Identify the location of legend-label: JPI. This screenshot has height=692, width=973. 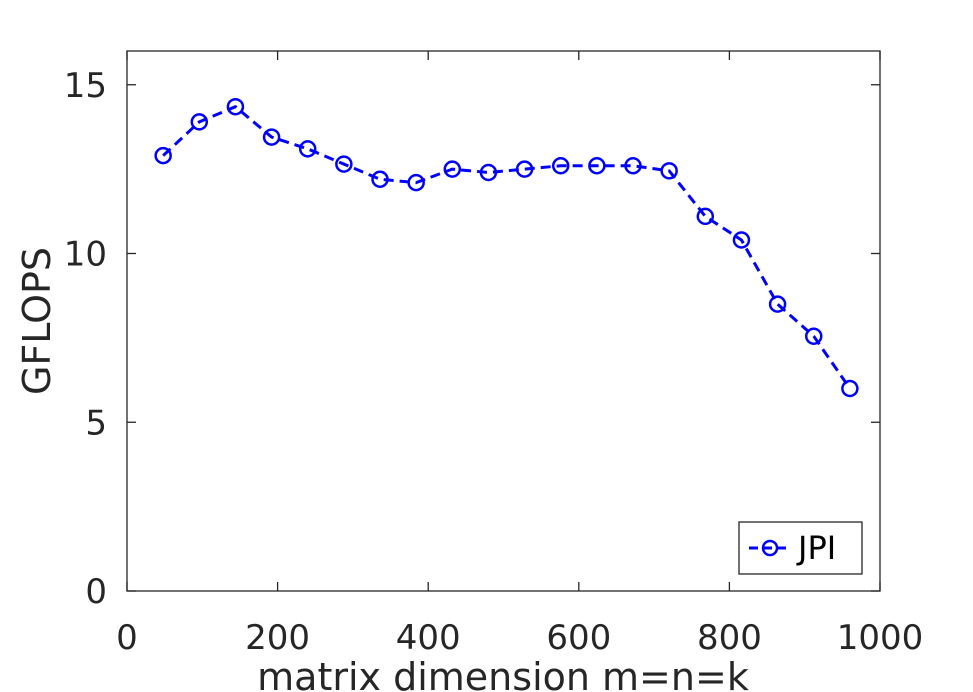
(816, 548).